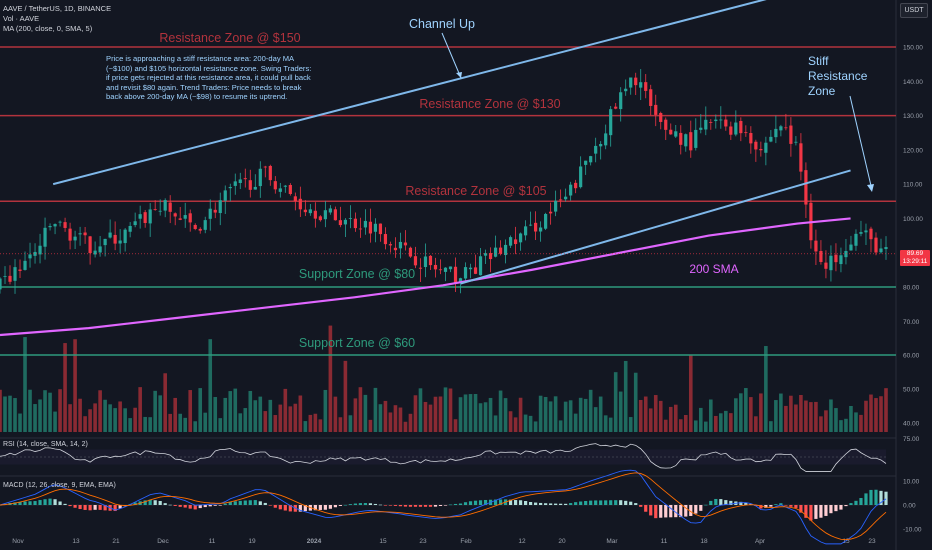 The height and width of the screenshot is (550, 932). What do you see at coordinates (475, 191) in the screenshot?
I see `zone-label: Resistance Zone @ $105` at bounding box center [475, 191].